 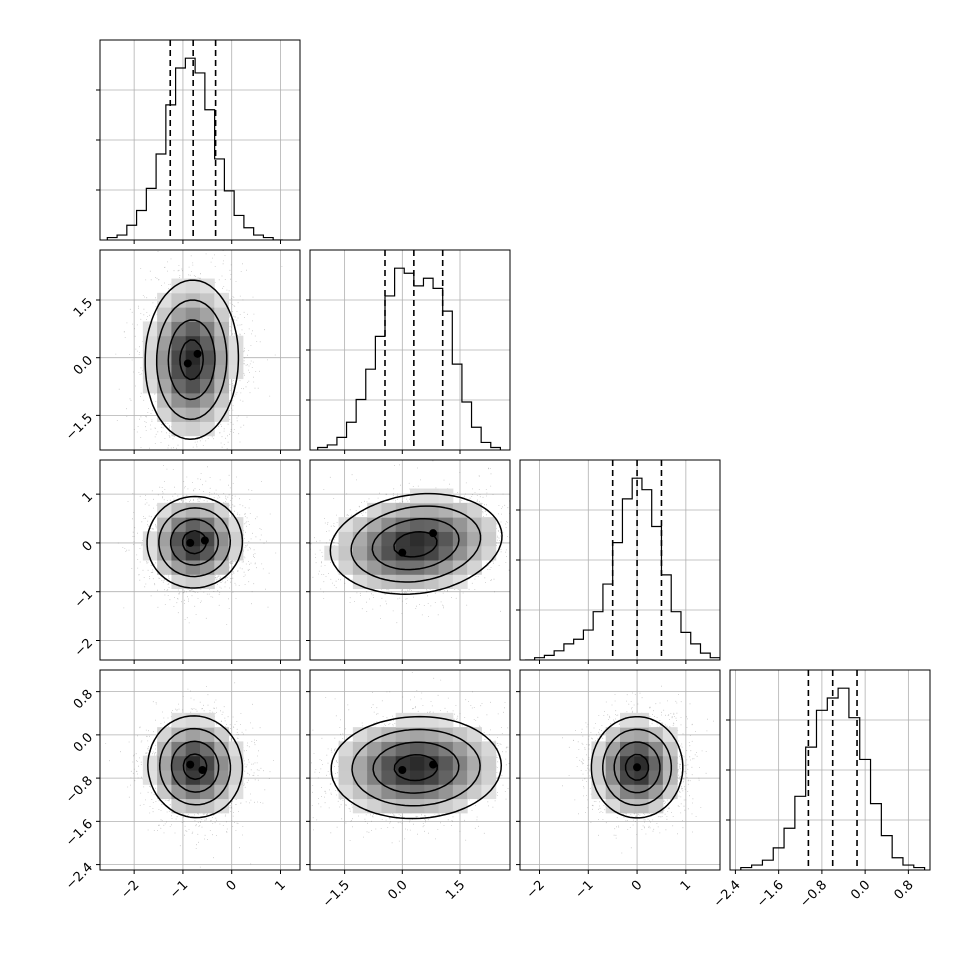 What do you see at coordinates (179, 890) in the screenshot?
I see `x-tick-label: −1` at bounding box center [179, 890].